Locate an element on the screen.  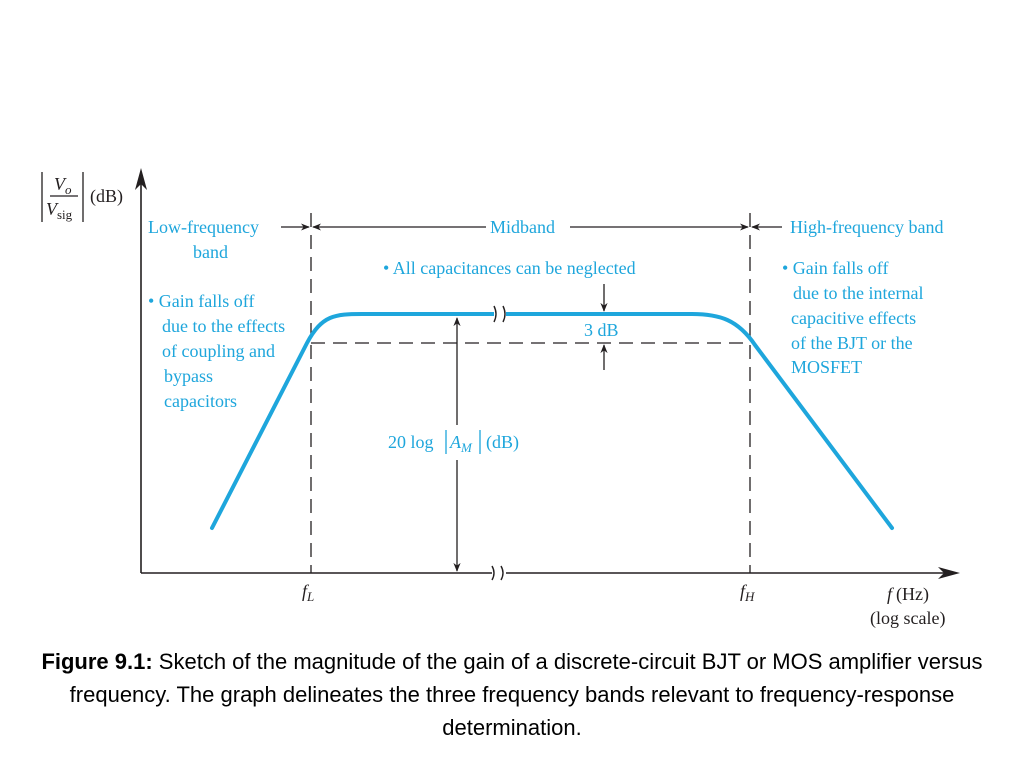
svg-text: Vo is located at coordinates (63, 185).